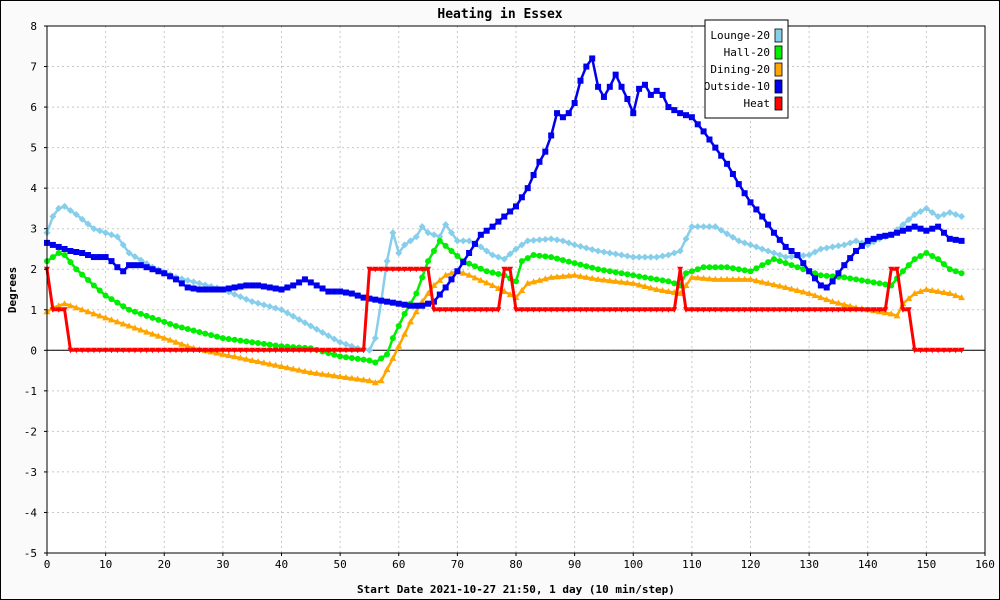  Describe the element at coordinates (692, 564) in the screenshot. I see `x-tick-label: 110` at that location.